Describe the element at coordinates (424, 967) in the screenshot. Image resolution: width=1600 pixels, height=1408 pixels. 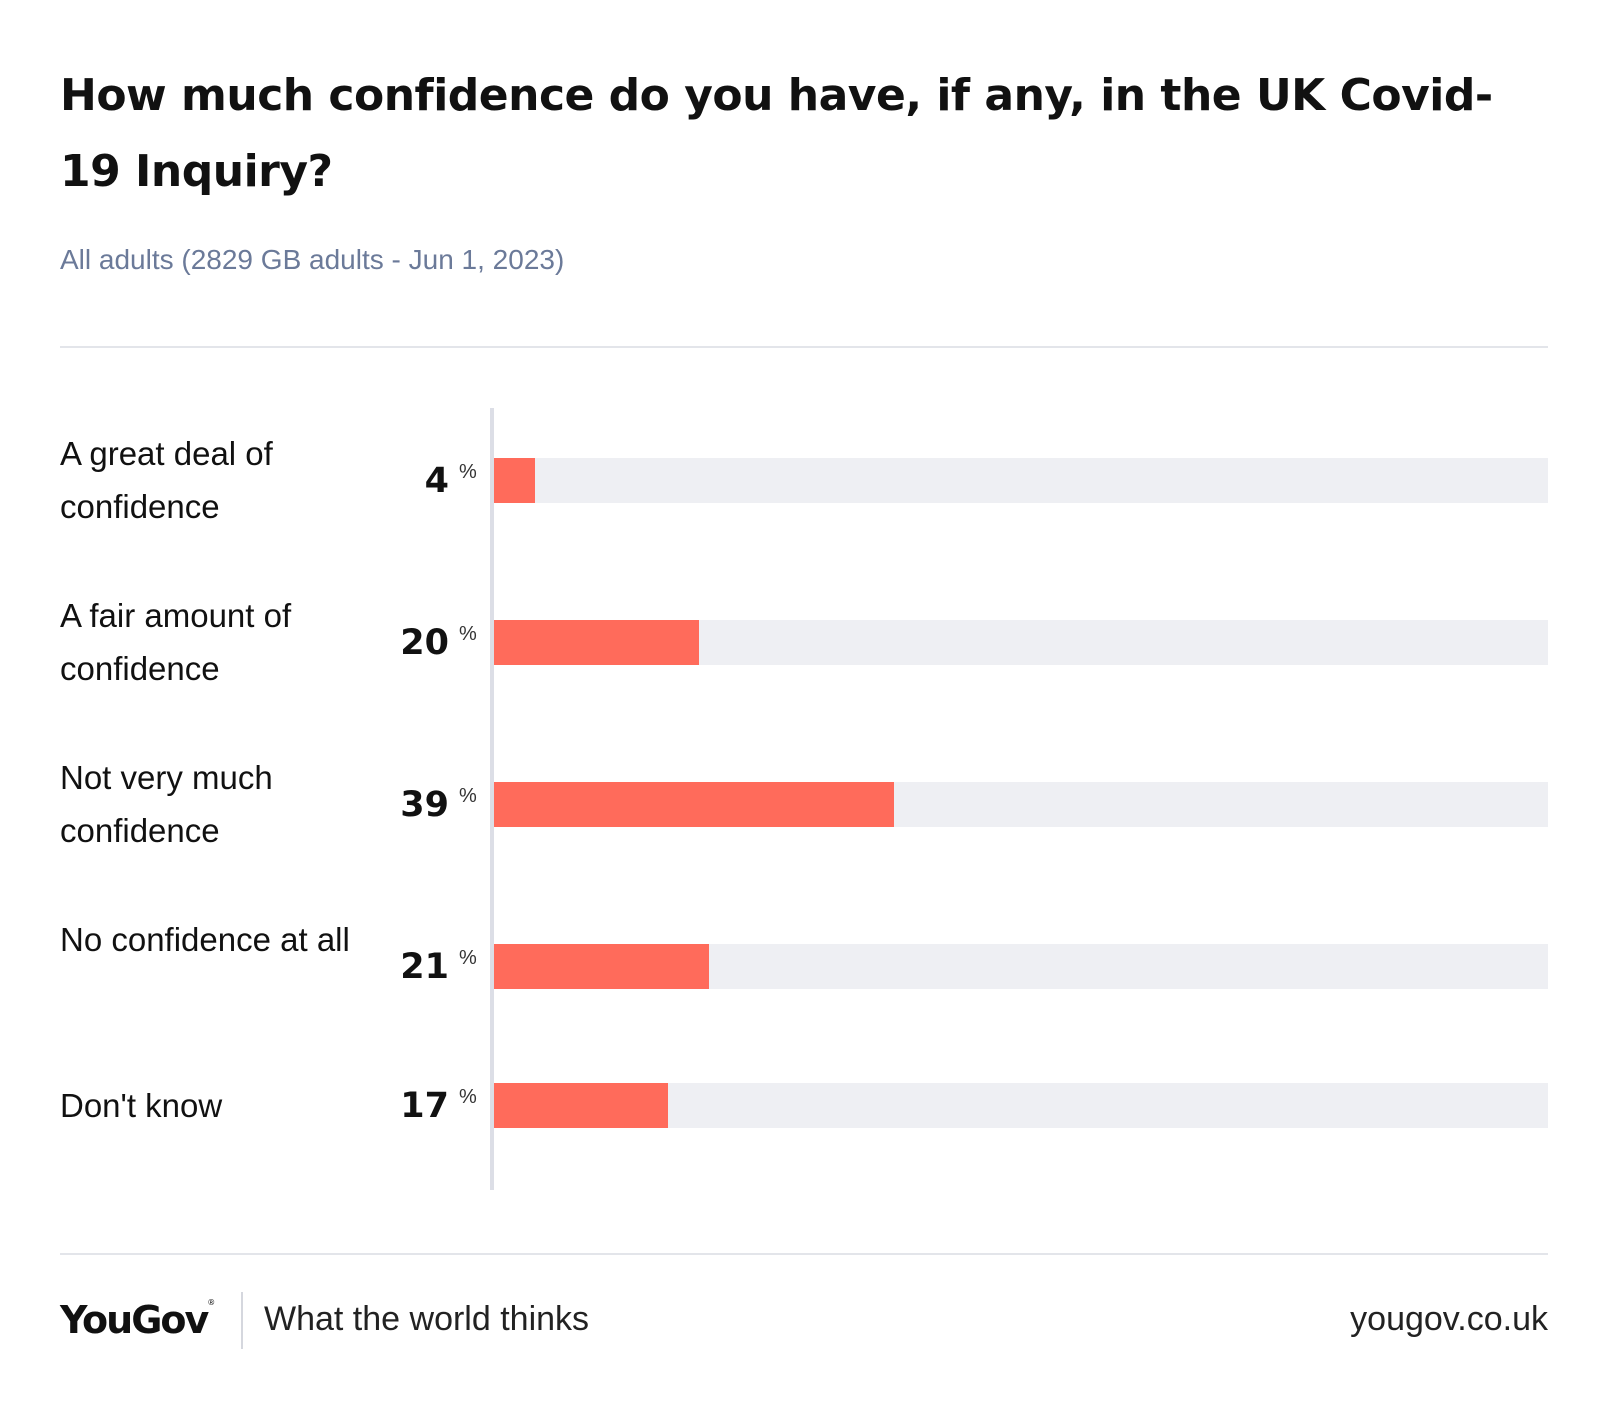
I see `value-label: 21` at that location.